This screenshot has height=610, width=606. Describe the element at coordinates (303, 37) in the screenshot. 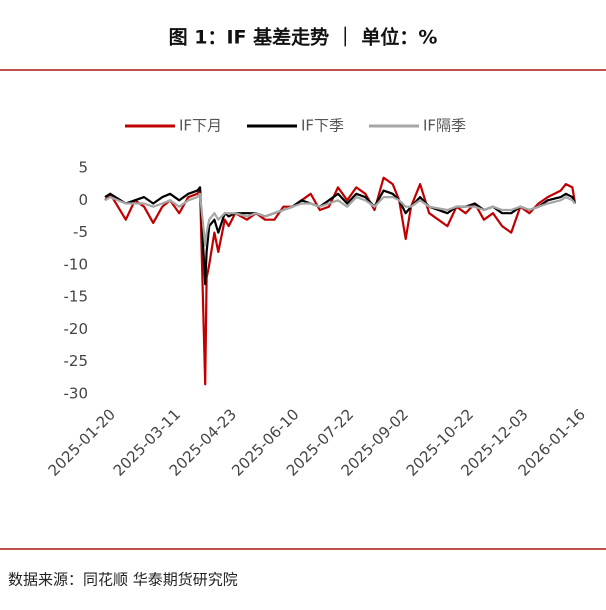

I see `chart-title: 图 1：IF 基差走势 ｜ 单位：%` at that location.